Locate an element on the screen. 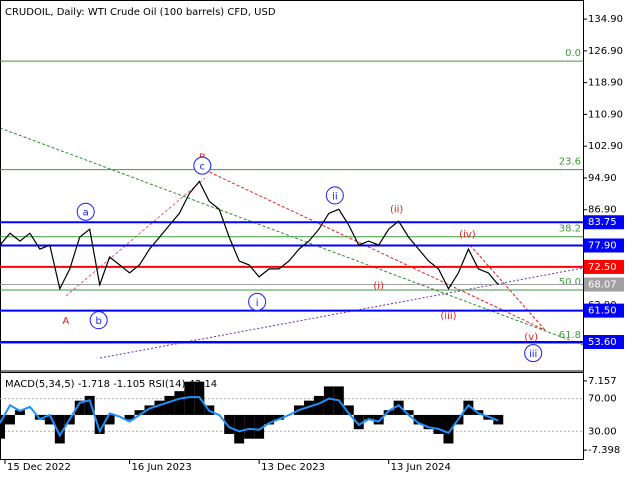  y-tick-label: 102.90 is located at coordinates (605, 146).